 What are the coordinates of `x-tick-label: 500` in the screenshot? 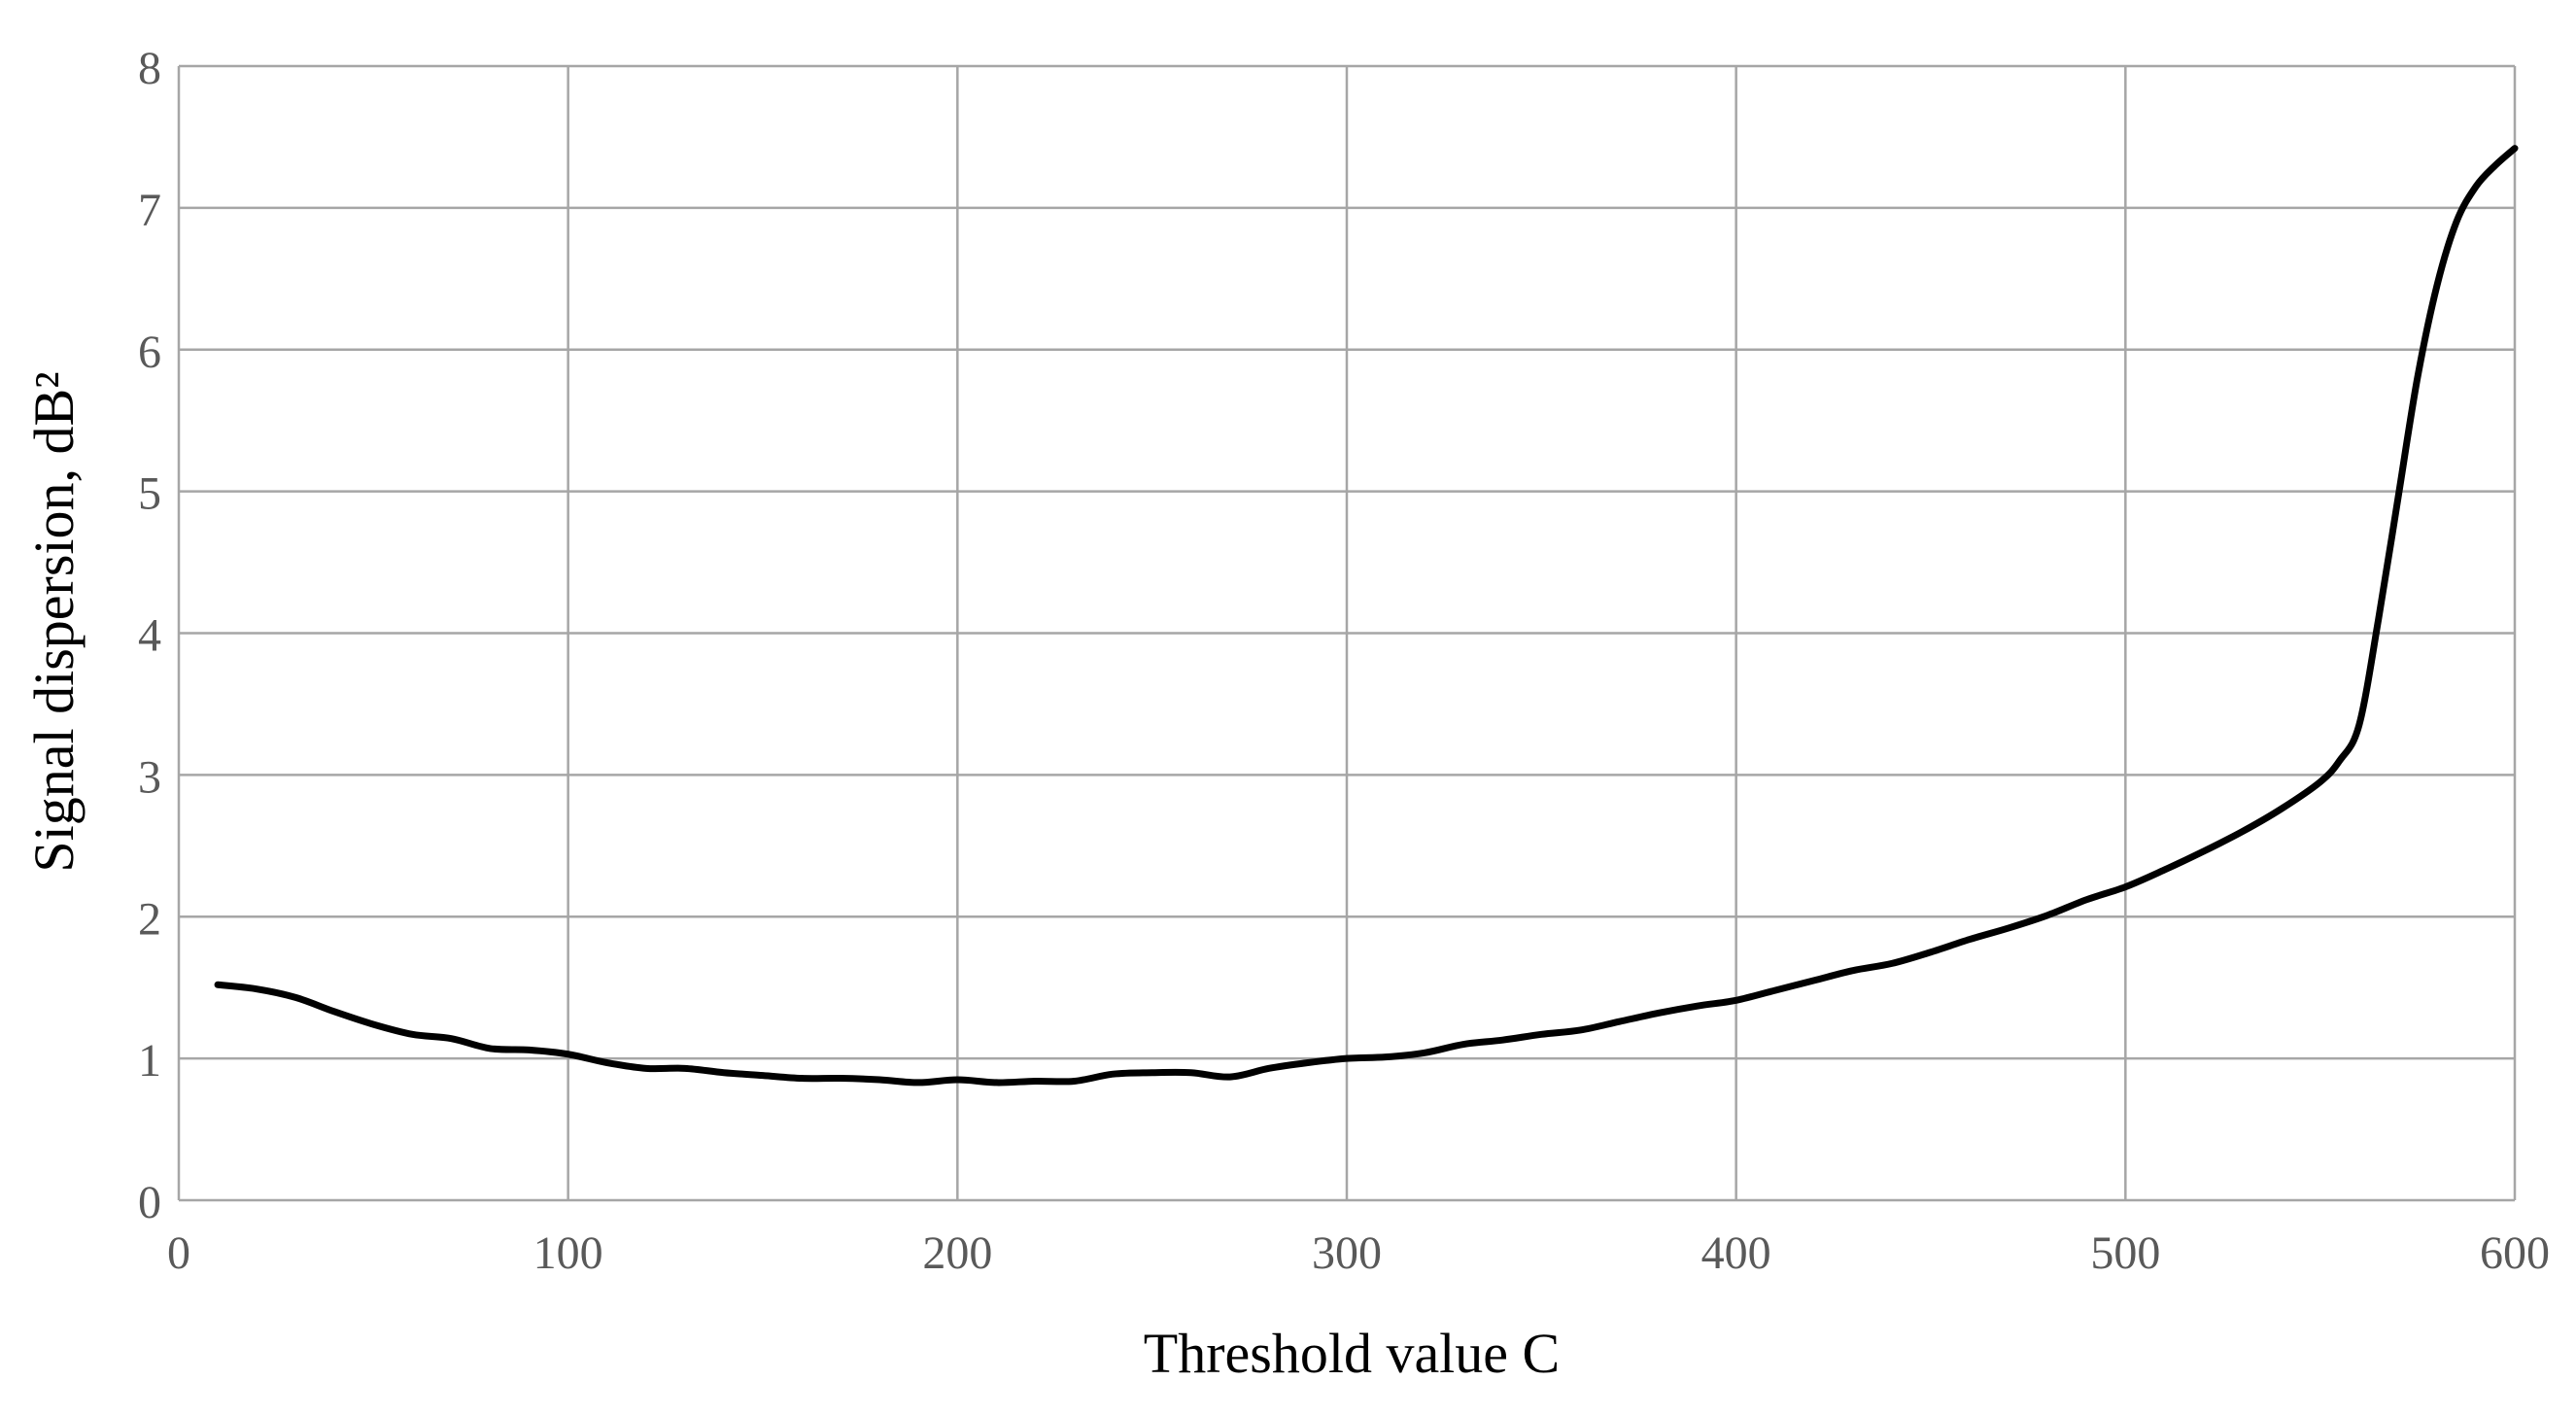 It's located at (2125, 1253).